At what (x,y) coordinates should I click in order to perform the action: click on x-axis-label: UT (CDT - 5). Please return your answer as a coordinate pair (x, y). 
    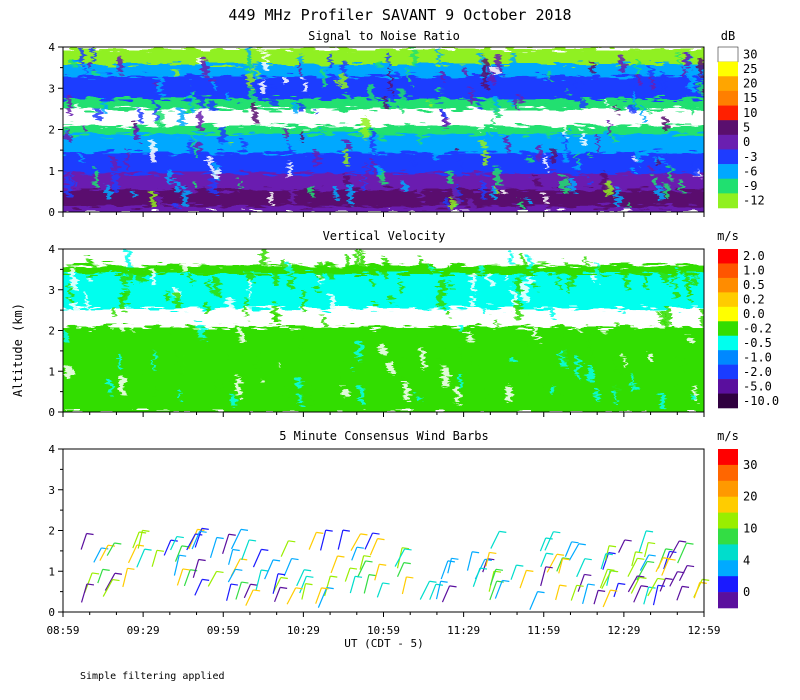
    Looking at the image, I should click on (383, 643).